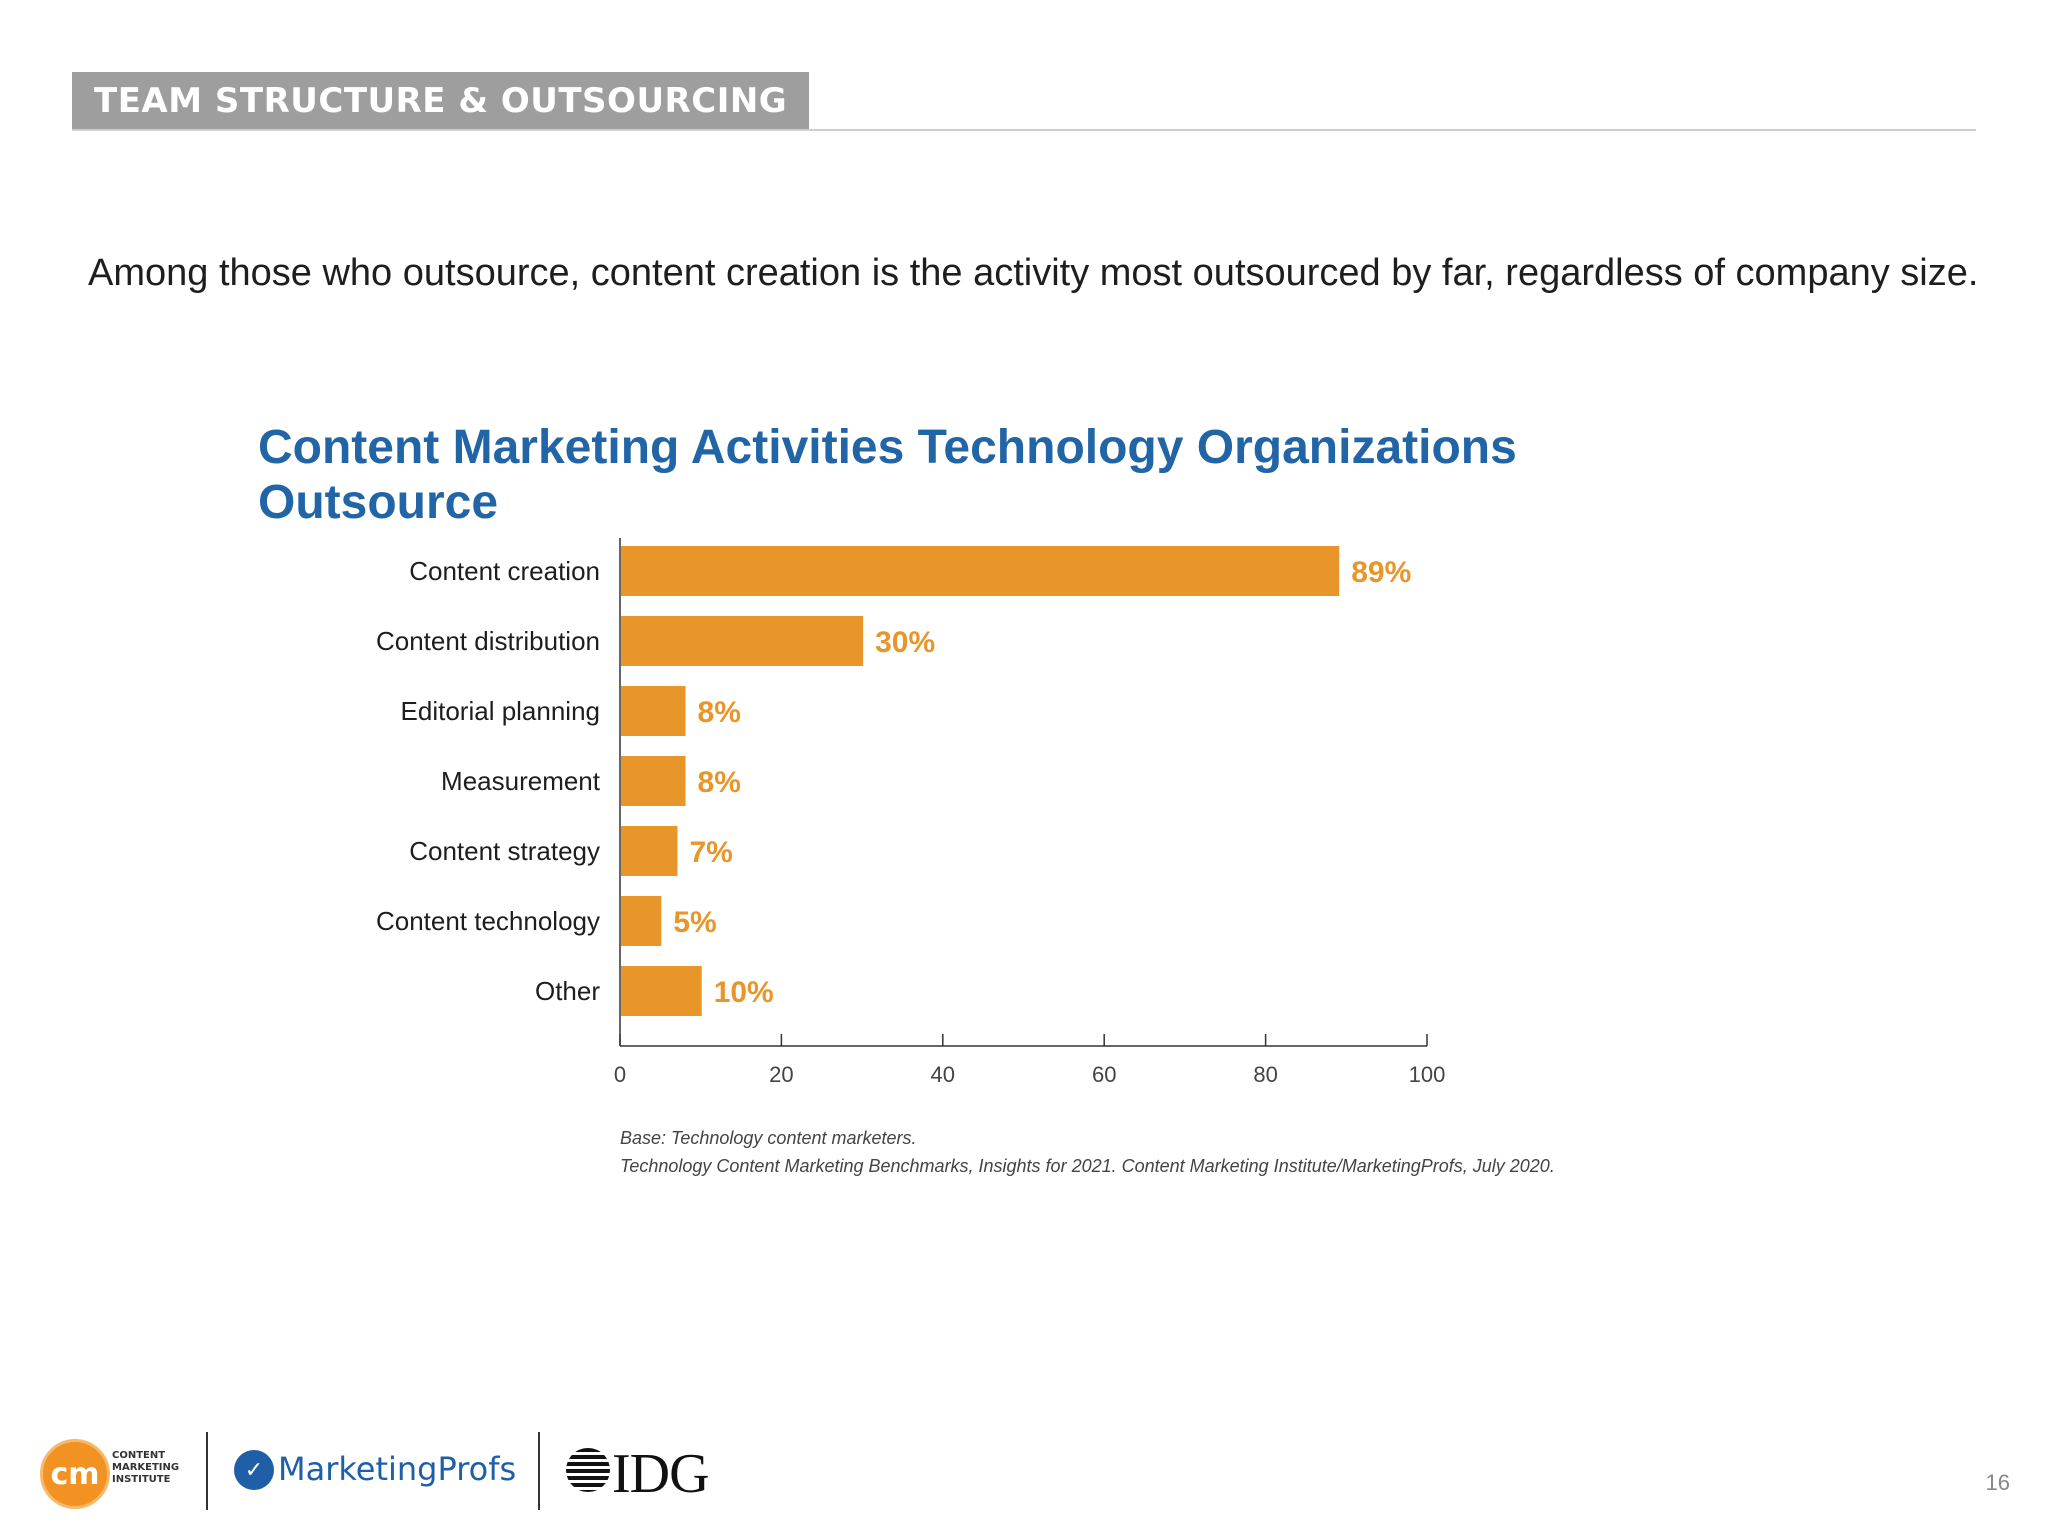  I want to click on x-tick-label: 0, so click(620, 1074).